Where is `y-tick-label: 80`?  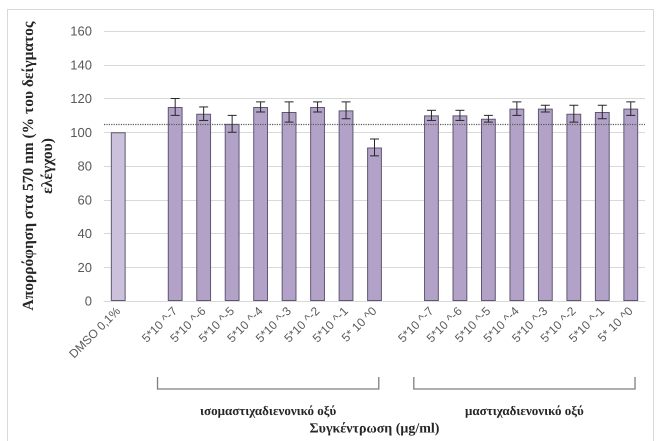 y-tick-label: 80 is located at coordinates (85, 166).